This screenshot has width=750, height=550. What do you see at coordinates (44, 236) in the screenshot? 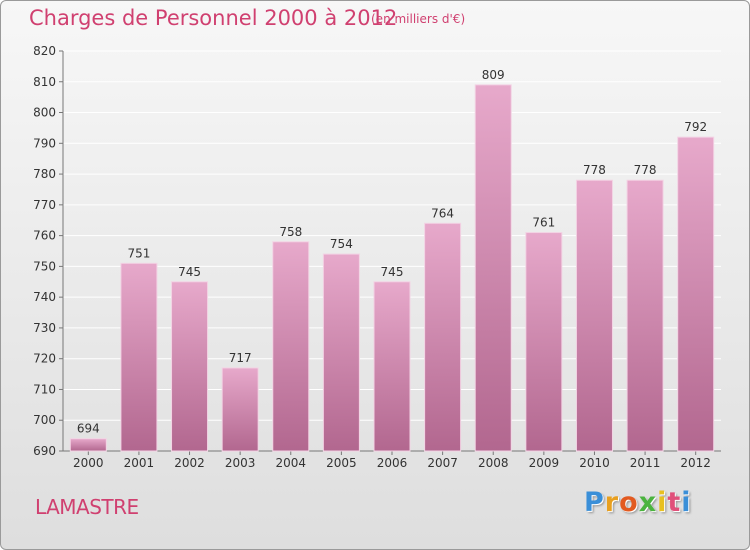
I see `y-tick-label: 760` at bounding box center [44, 236].